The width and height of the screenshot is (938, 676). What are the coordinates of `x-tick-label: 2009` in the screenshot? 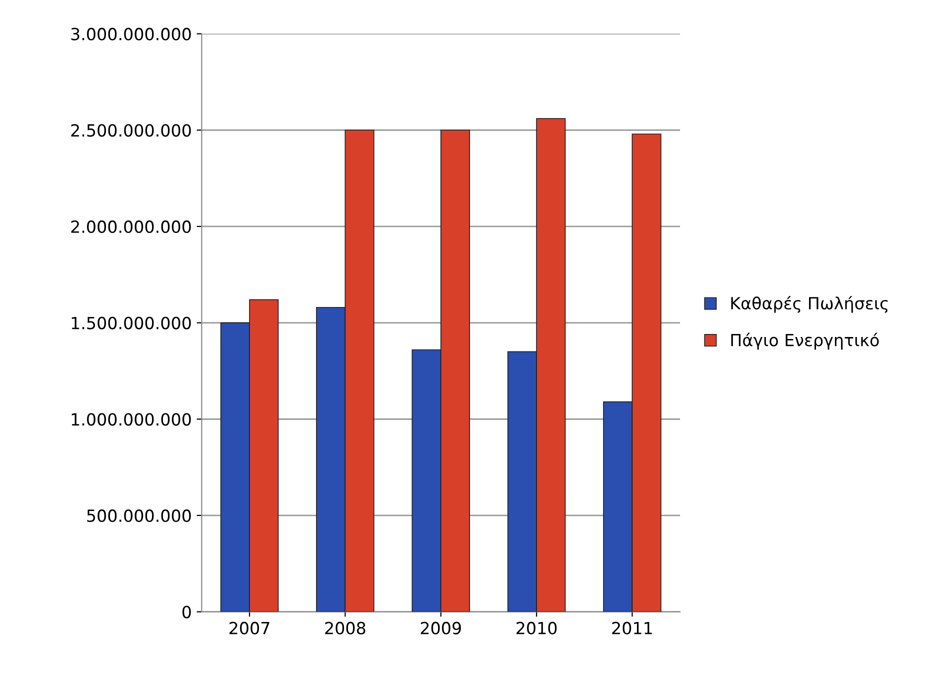 It's located at (440, 628).